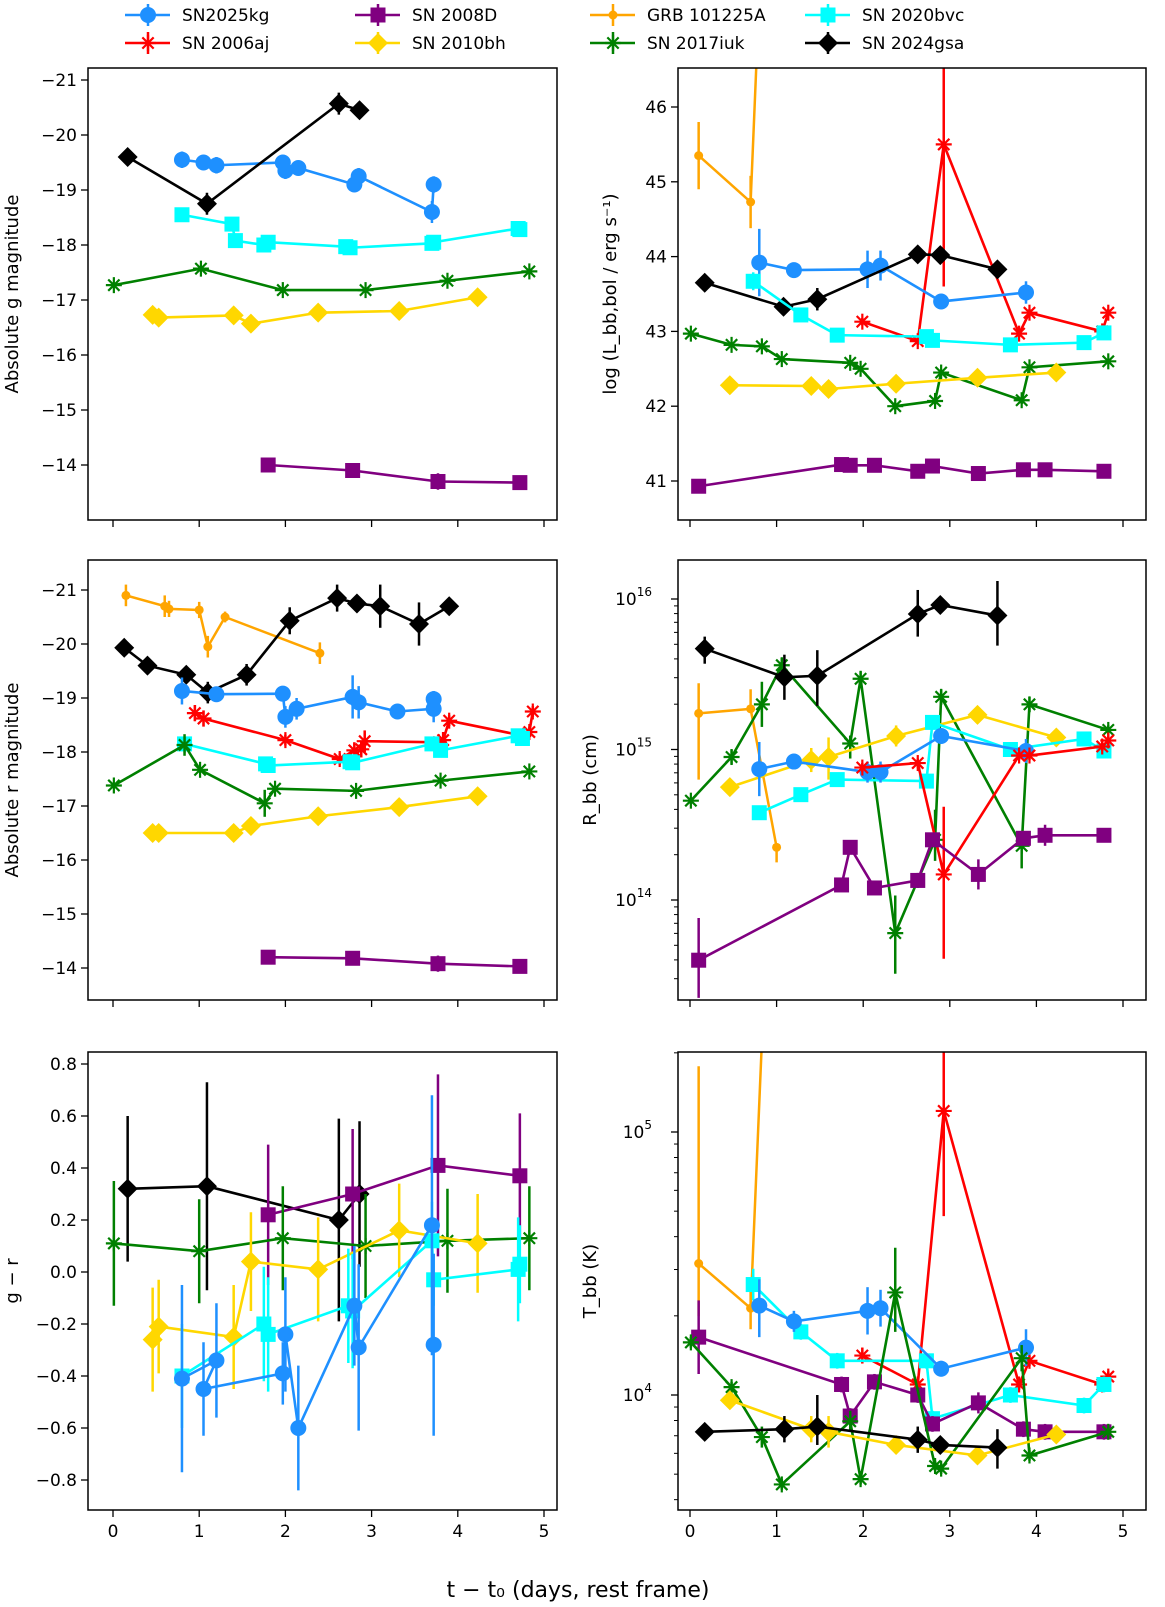 The height and width of the screenshot is (1607, 1165). I want to click on series-sn-2017iuk, so click(321, 775).